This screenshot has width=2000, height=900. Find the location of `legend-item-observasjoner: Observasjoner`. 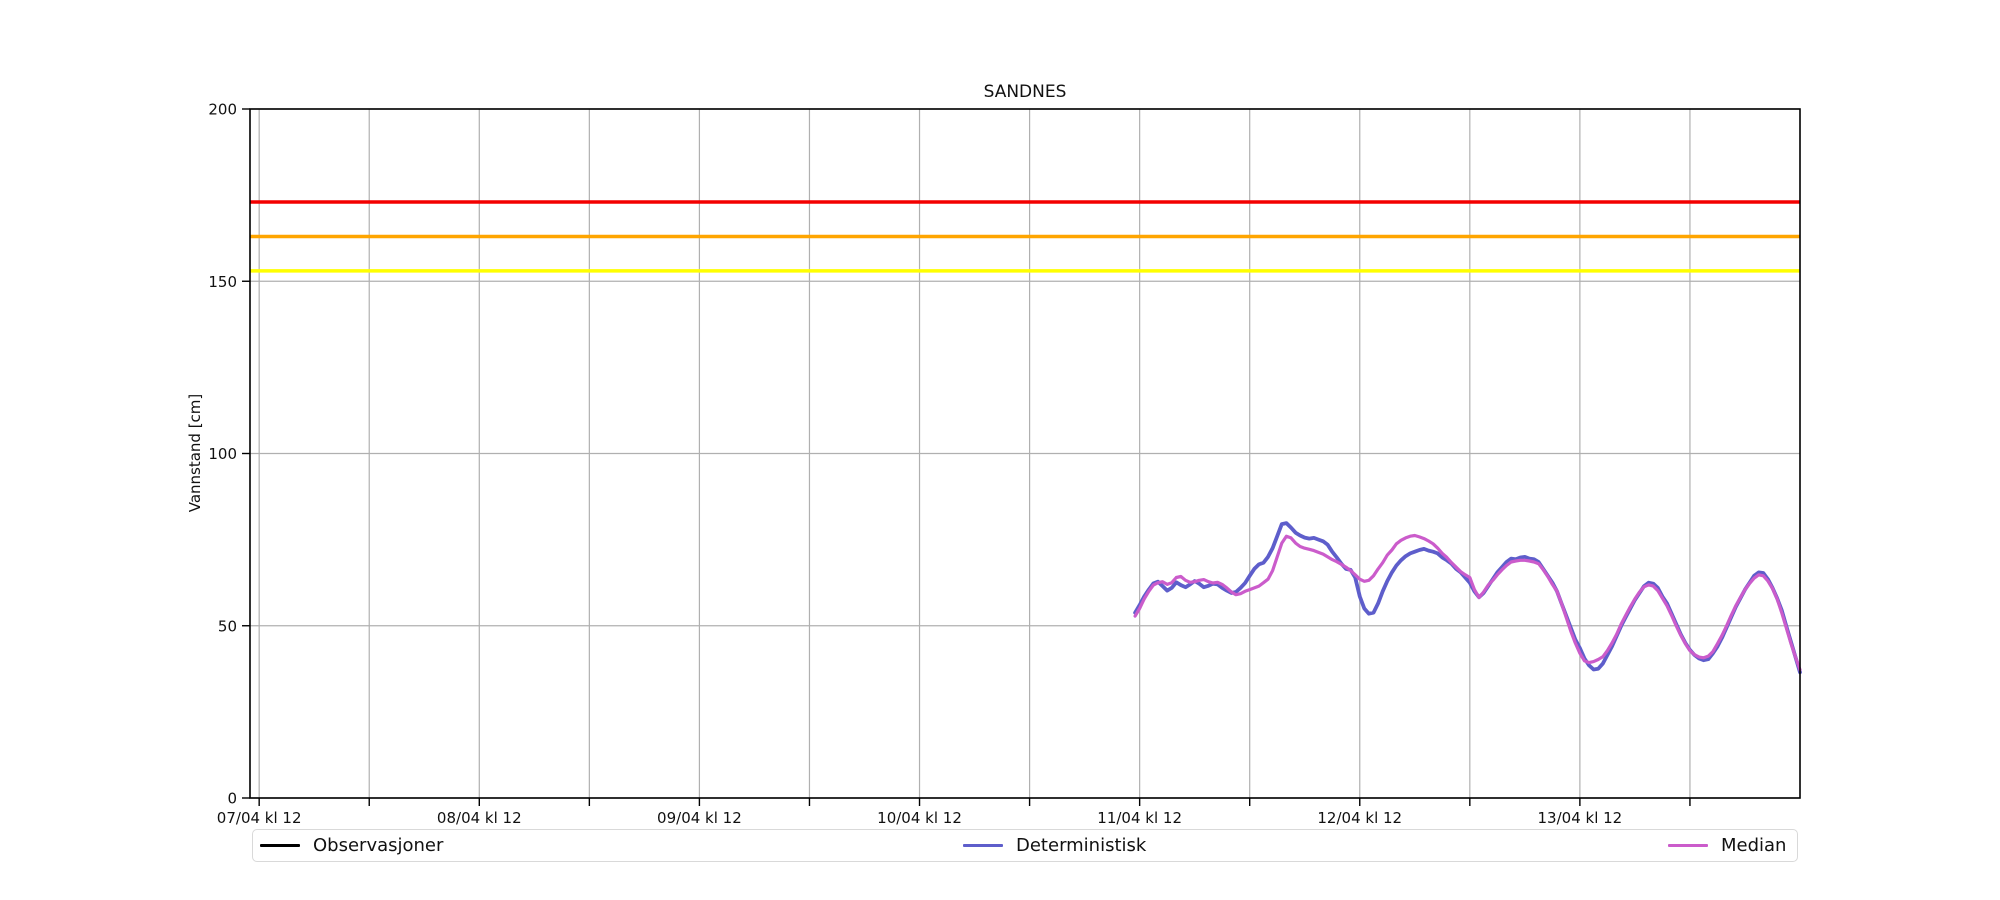

legend-item-observasjoner: Observasjoner is located at coordinates (352, 845).